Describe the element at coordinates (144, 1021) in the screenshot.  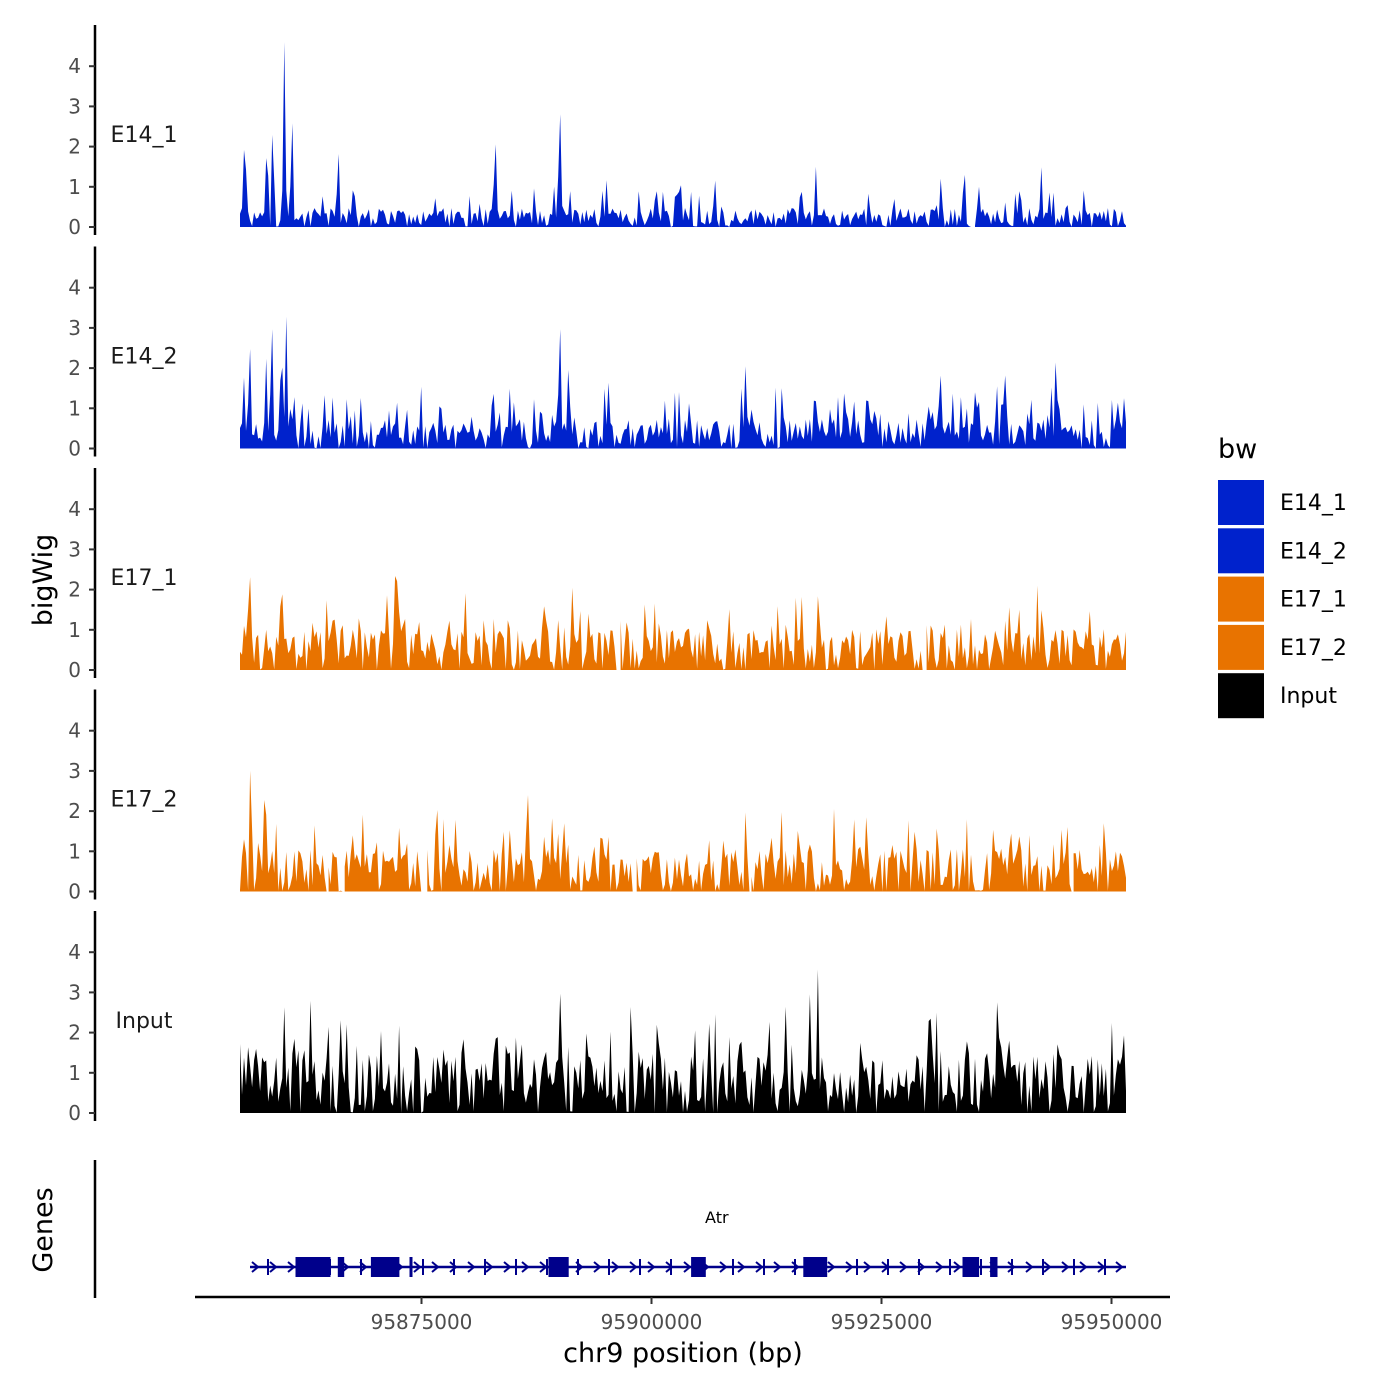
I see `track-label: Input` at that location.